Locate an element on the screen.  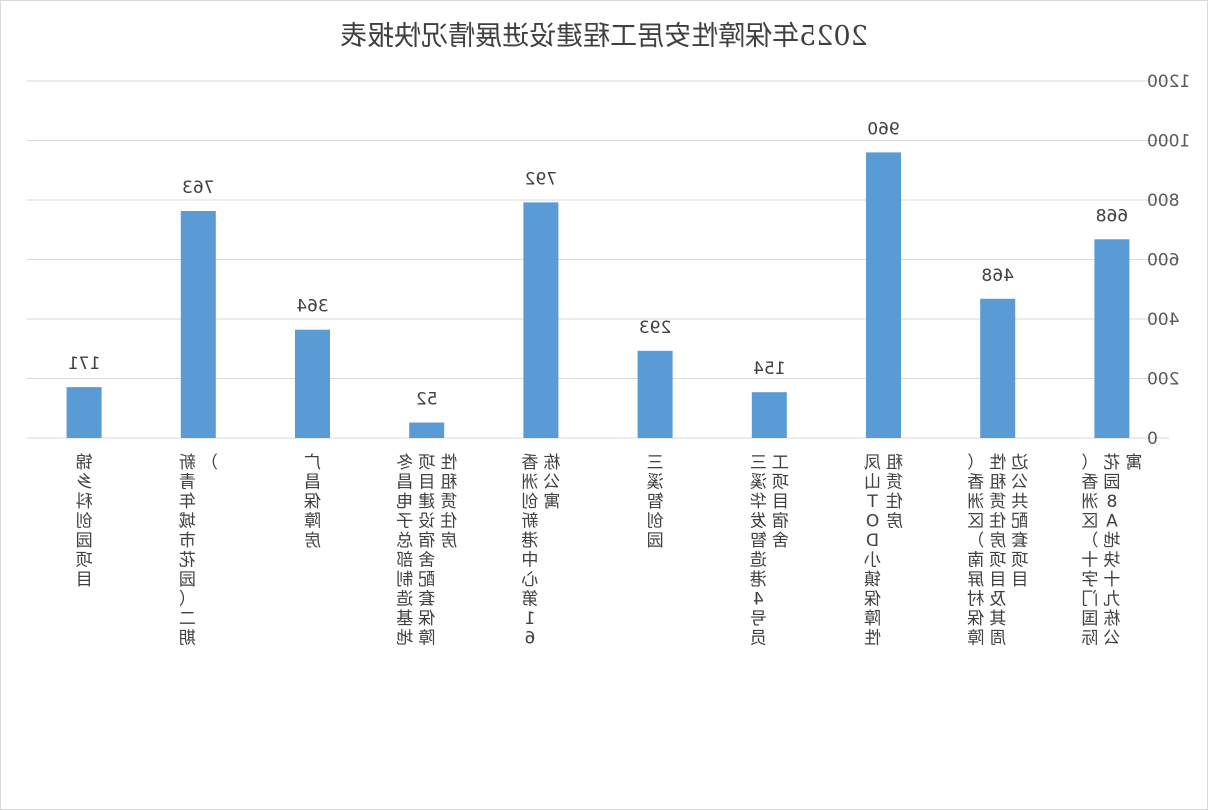
category-label-char: 工 is located at coordinates (780, 463).